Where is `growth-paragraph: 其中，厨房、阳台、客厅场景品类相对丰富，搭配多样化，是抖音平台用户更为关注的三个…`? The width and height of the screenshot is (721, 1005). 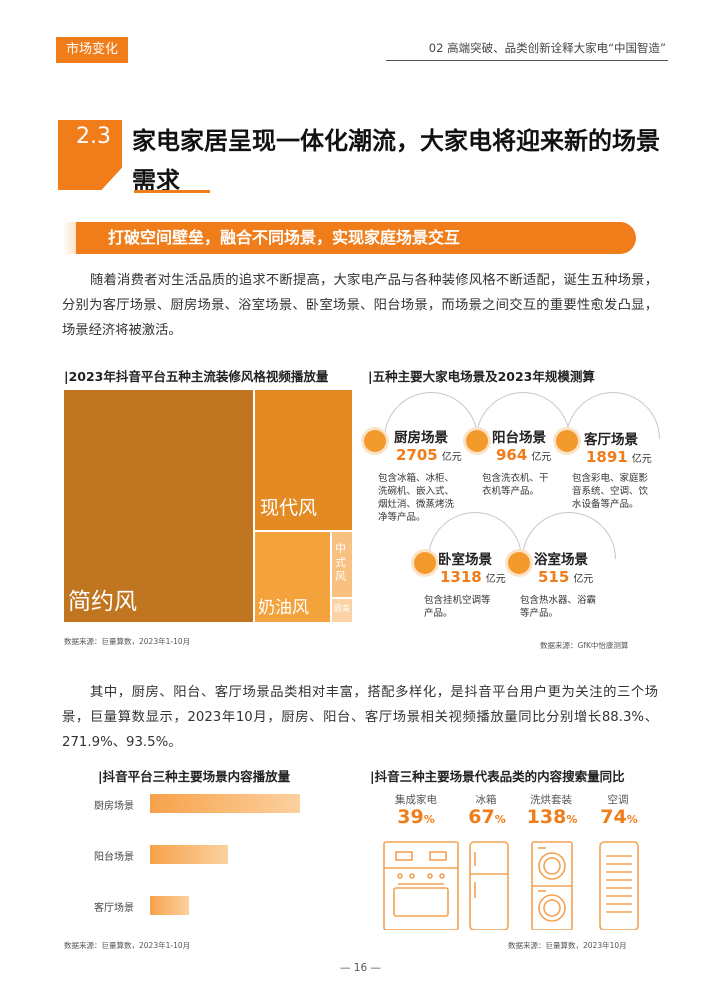
growth-paragraph: 其中，厨房、阳台、客厅场景品类相对丰富，搭配多样化，是抖音平台用户更为关注的三个… is located at coordinates (360, 717).